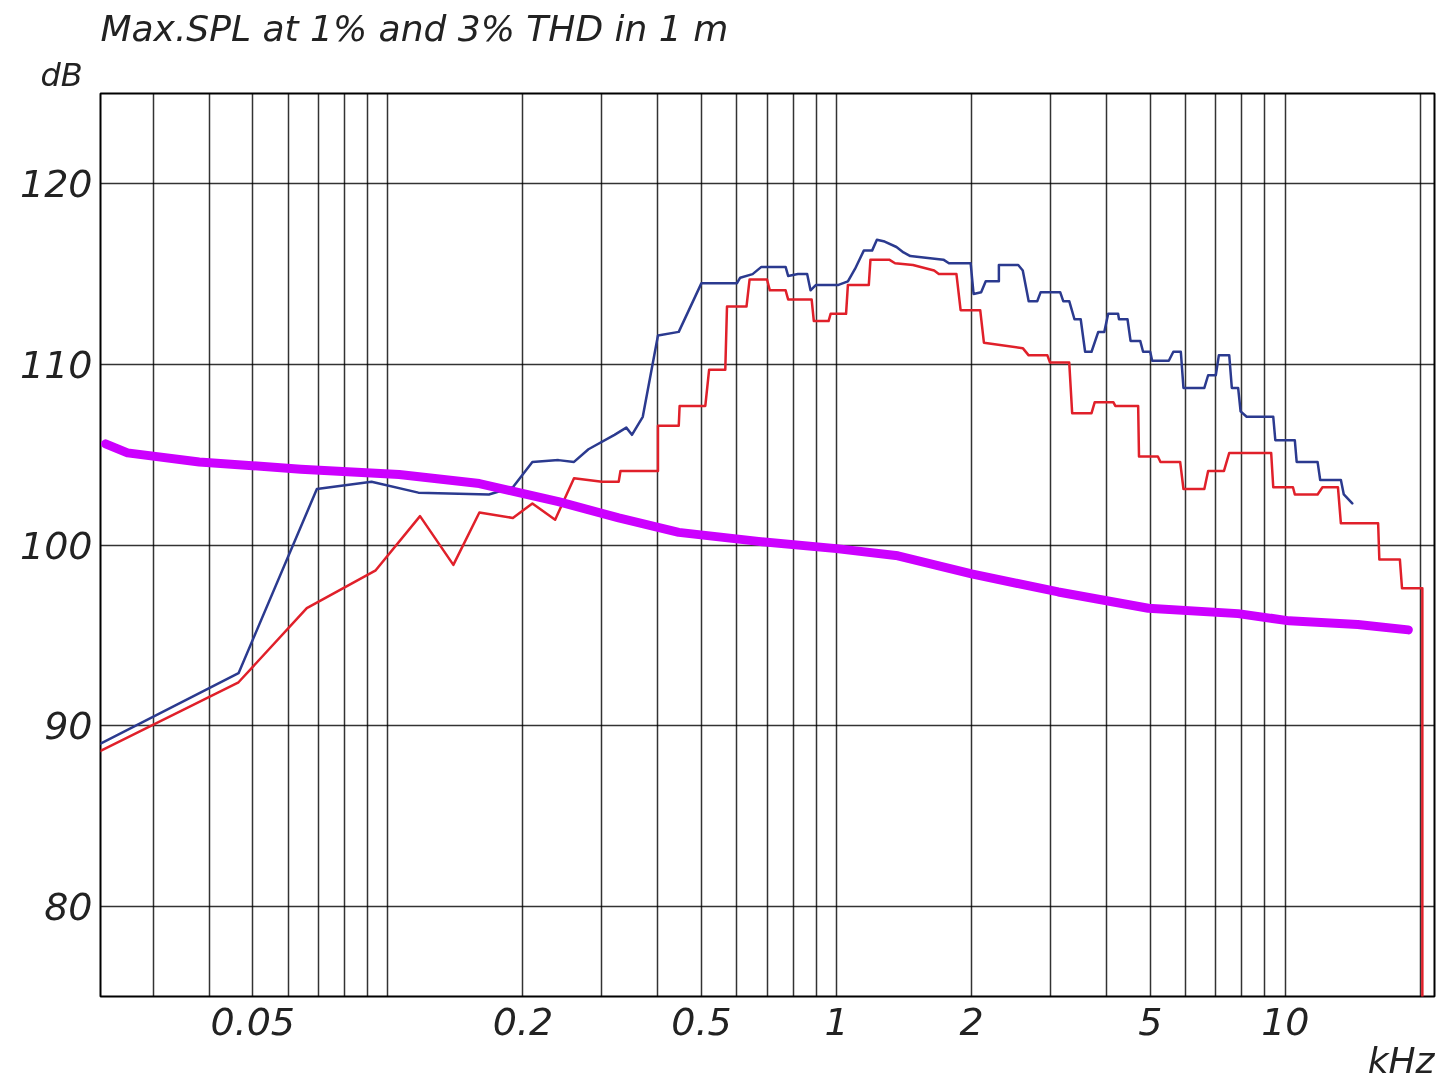  What do you see at coordinates (414, 28) in the screenshot?
I see `chart-title: Max.SPL at 1% and 3% THD in 1 m` at bounding box center [414, 28].